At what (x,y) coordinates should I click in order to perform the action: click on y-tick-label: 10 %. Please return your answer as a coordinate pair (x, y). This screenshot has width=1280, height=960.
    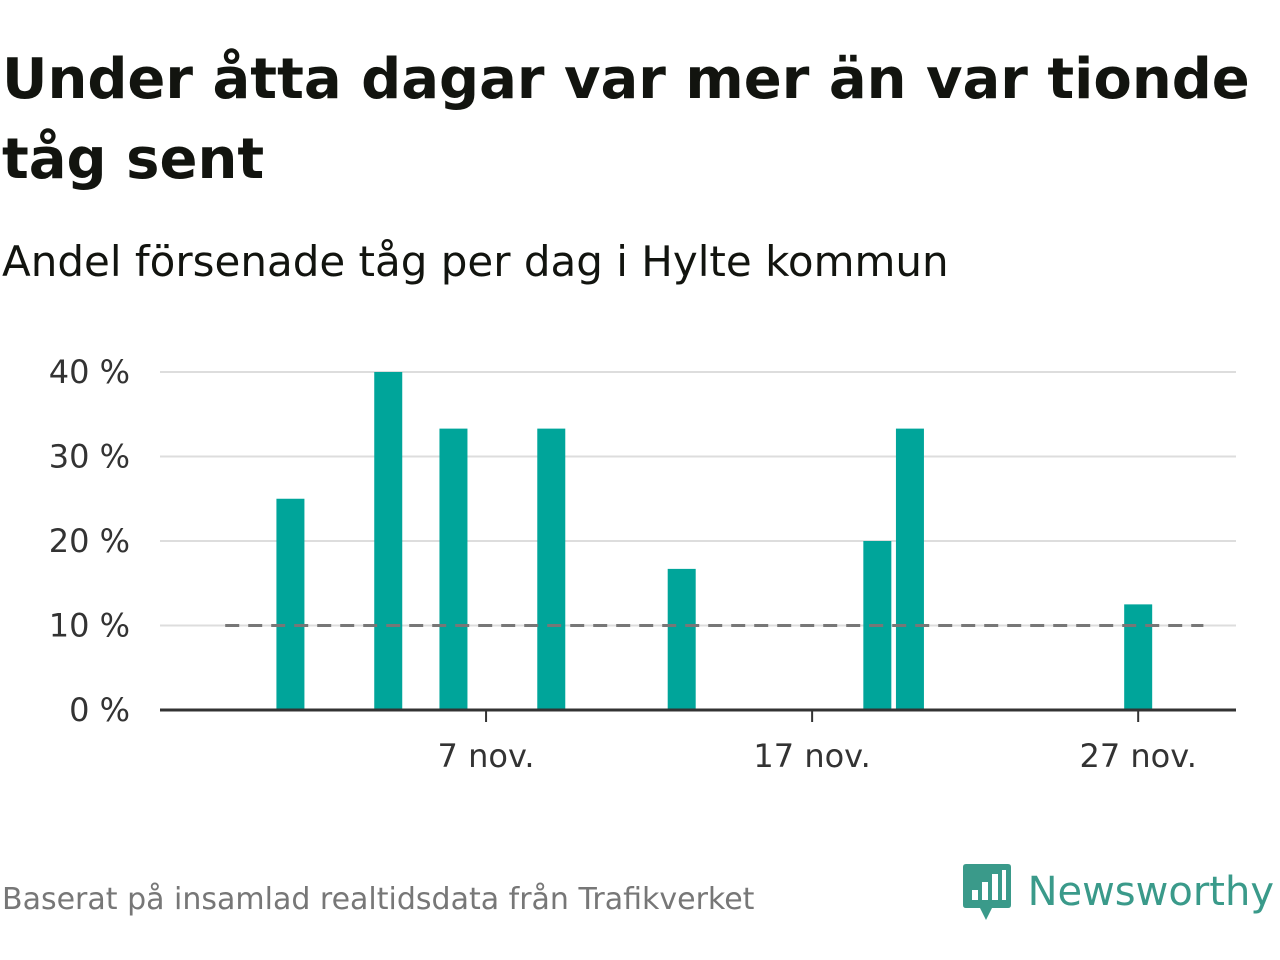
    Looking at the image, I should click on (89, 626).